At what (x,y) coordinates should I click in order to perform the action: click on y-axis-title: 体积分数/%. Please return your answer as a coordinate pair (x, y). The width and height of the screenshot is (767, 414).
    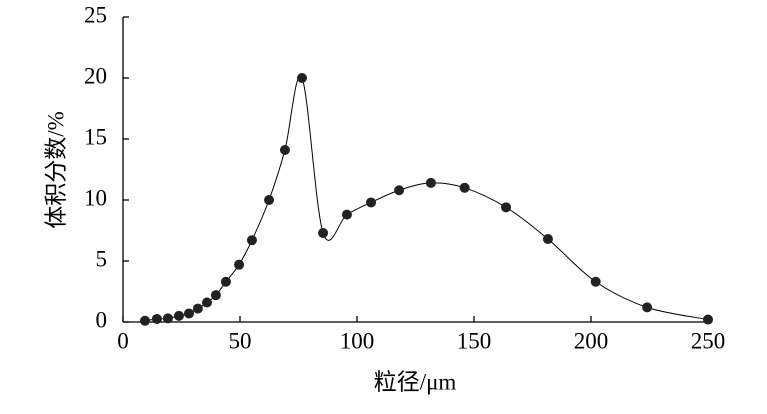
    Looking at the image, I should click on (55, 170).